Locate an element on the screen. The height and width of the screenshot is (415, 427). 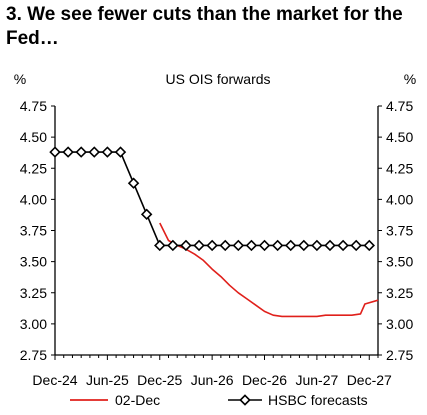
x-tick-label: Dec-24 is located at coordinates (54, 380).